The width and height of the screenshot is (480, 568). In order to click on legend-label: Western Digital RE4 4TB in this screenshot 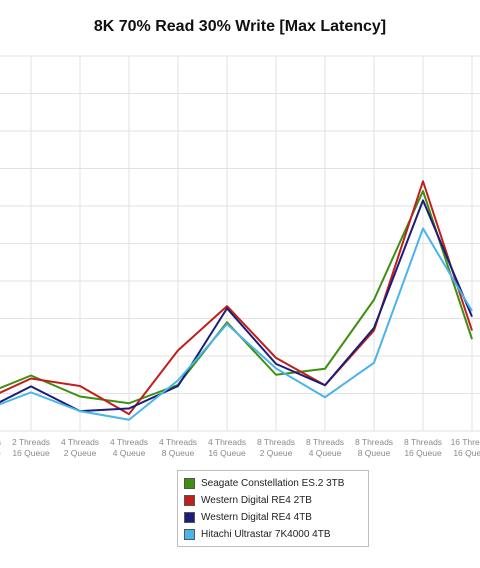, I will do `click(256, 517)`.